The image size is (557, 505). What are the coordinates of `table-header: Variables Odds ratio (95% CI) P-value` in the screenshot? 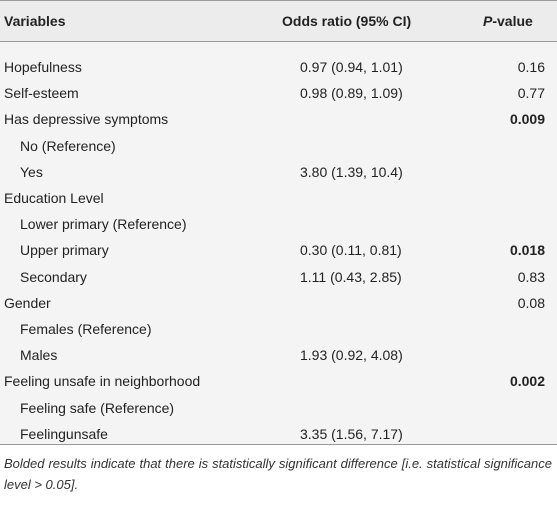 It's located at (278, 21).